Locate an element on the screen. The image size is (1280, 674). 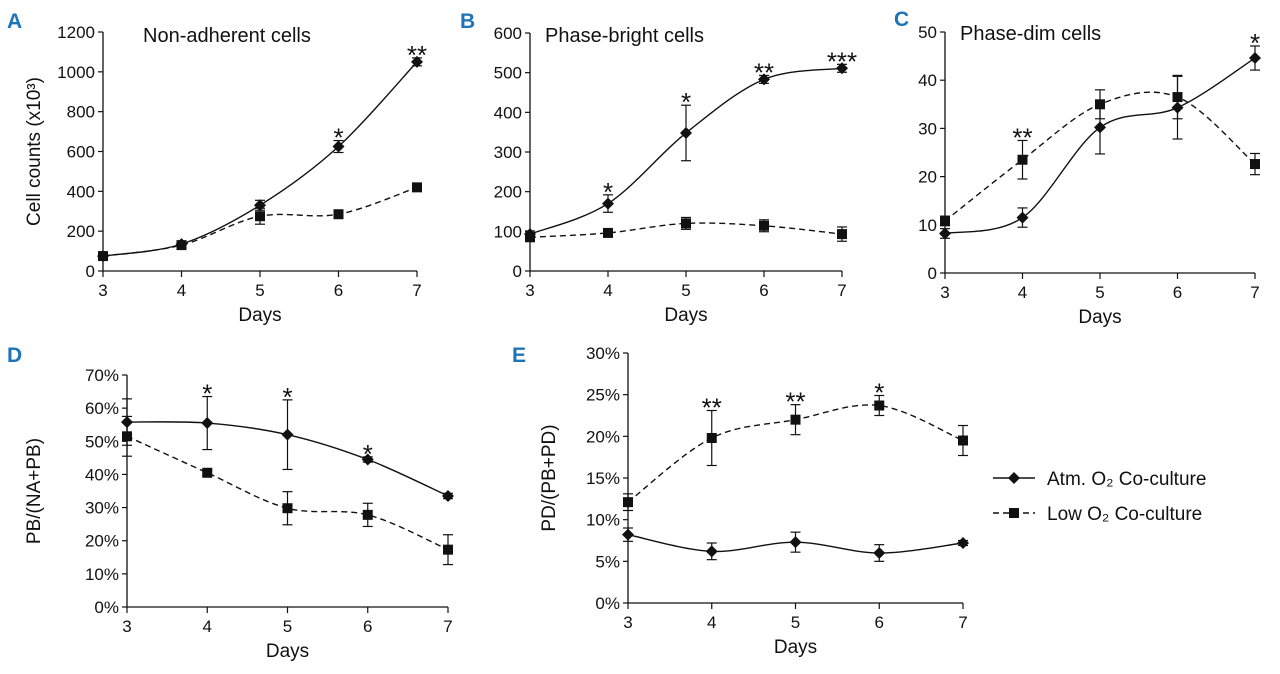
legend: Atm. O₂ Co-culture Low O₂ Co-culture is located at coordinates (1099, 497).